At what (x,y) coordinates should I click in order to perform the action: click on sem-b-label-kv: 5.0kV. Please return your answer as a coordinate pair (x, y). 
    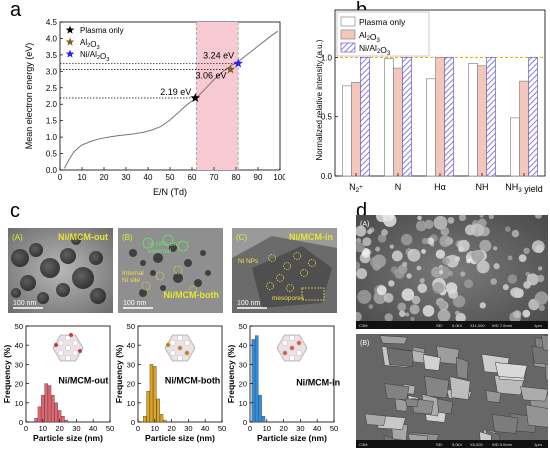
    Looking at the image, I should click on (457, 444).